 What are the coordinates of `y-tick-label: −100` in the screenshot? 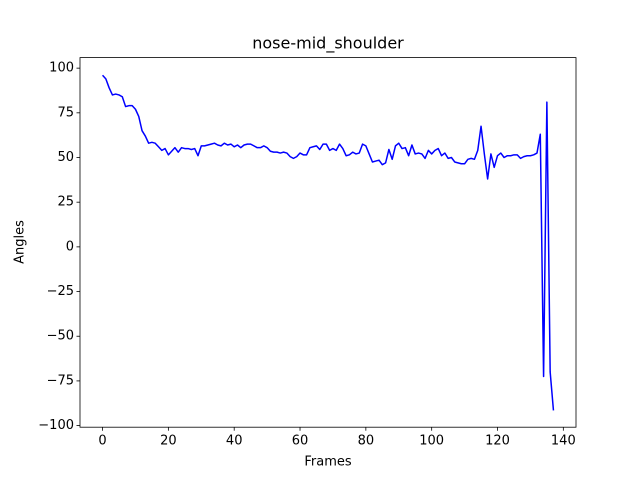 It's located at (56, 425).